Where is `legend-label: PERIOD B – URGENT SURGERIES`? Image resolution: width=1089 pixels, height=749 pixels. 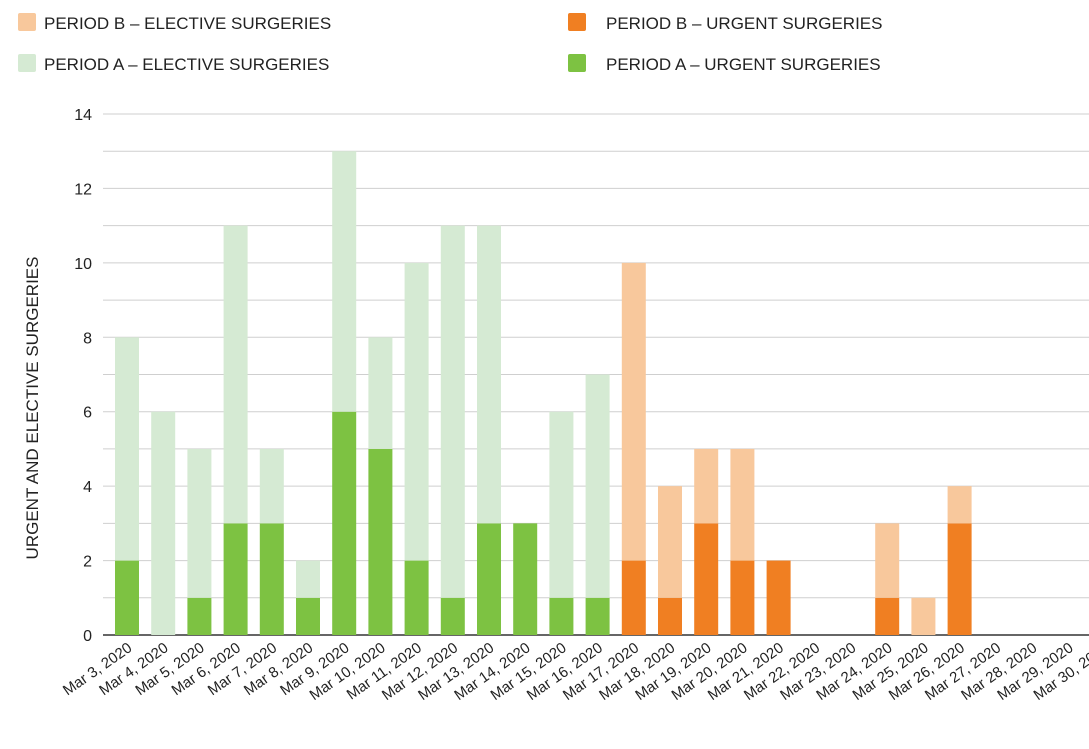
legend-label: PERIOD B – URGENT SURGERIES is located at coordinates (744, 23).